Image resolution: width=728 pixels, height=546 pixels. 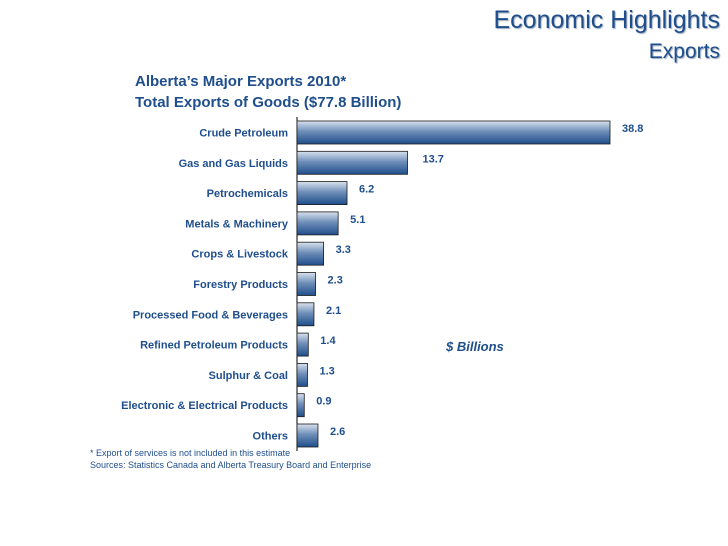 I want to click on data-label: 1.4, so click(x=328, y=341).